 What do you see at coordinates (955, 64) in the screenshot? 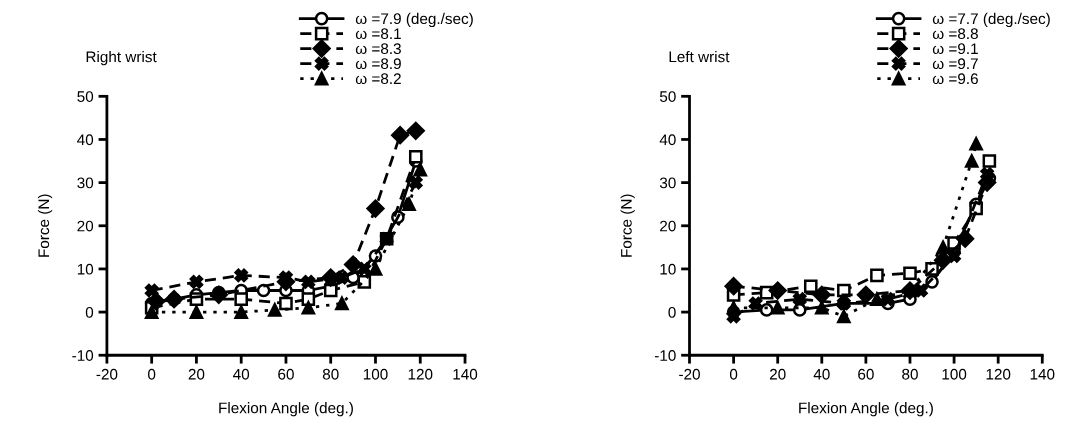
I see `legend-label: ω =9.7` at bounding box center [955, 64].